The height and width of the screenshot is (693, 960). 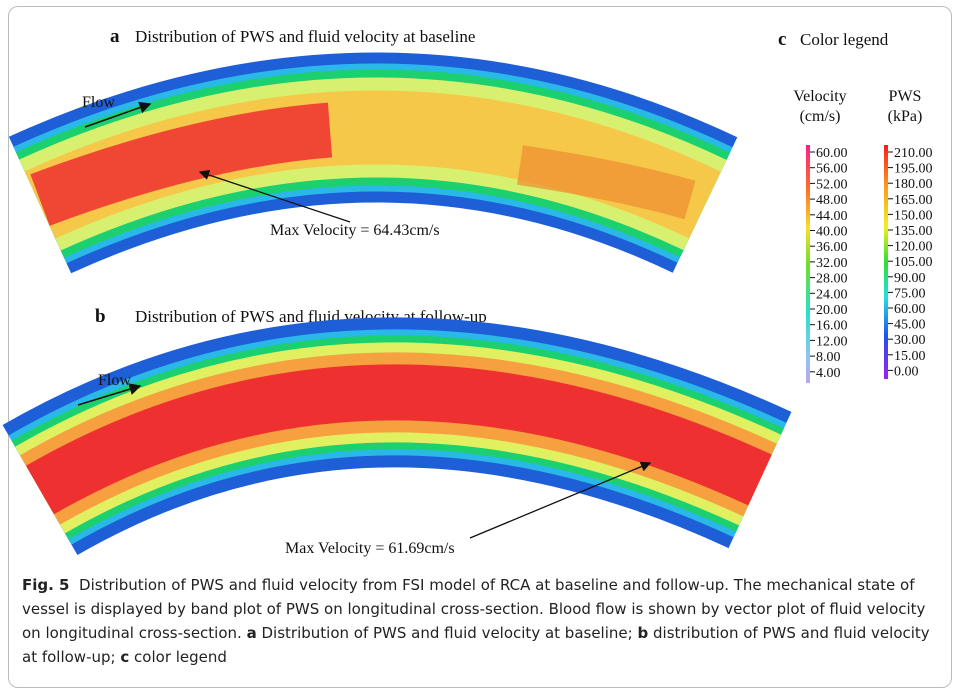 What do you see at coordinates (913, 215) in the screenshot?
I see `legend-tick-label: 150.00` at bounding box center [913, 215].